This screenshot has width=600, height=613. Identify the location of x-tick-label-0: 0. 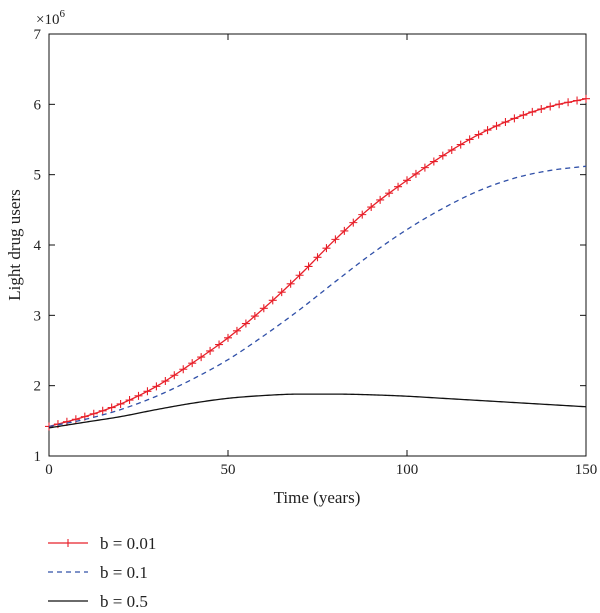
(49, 470).